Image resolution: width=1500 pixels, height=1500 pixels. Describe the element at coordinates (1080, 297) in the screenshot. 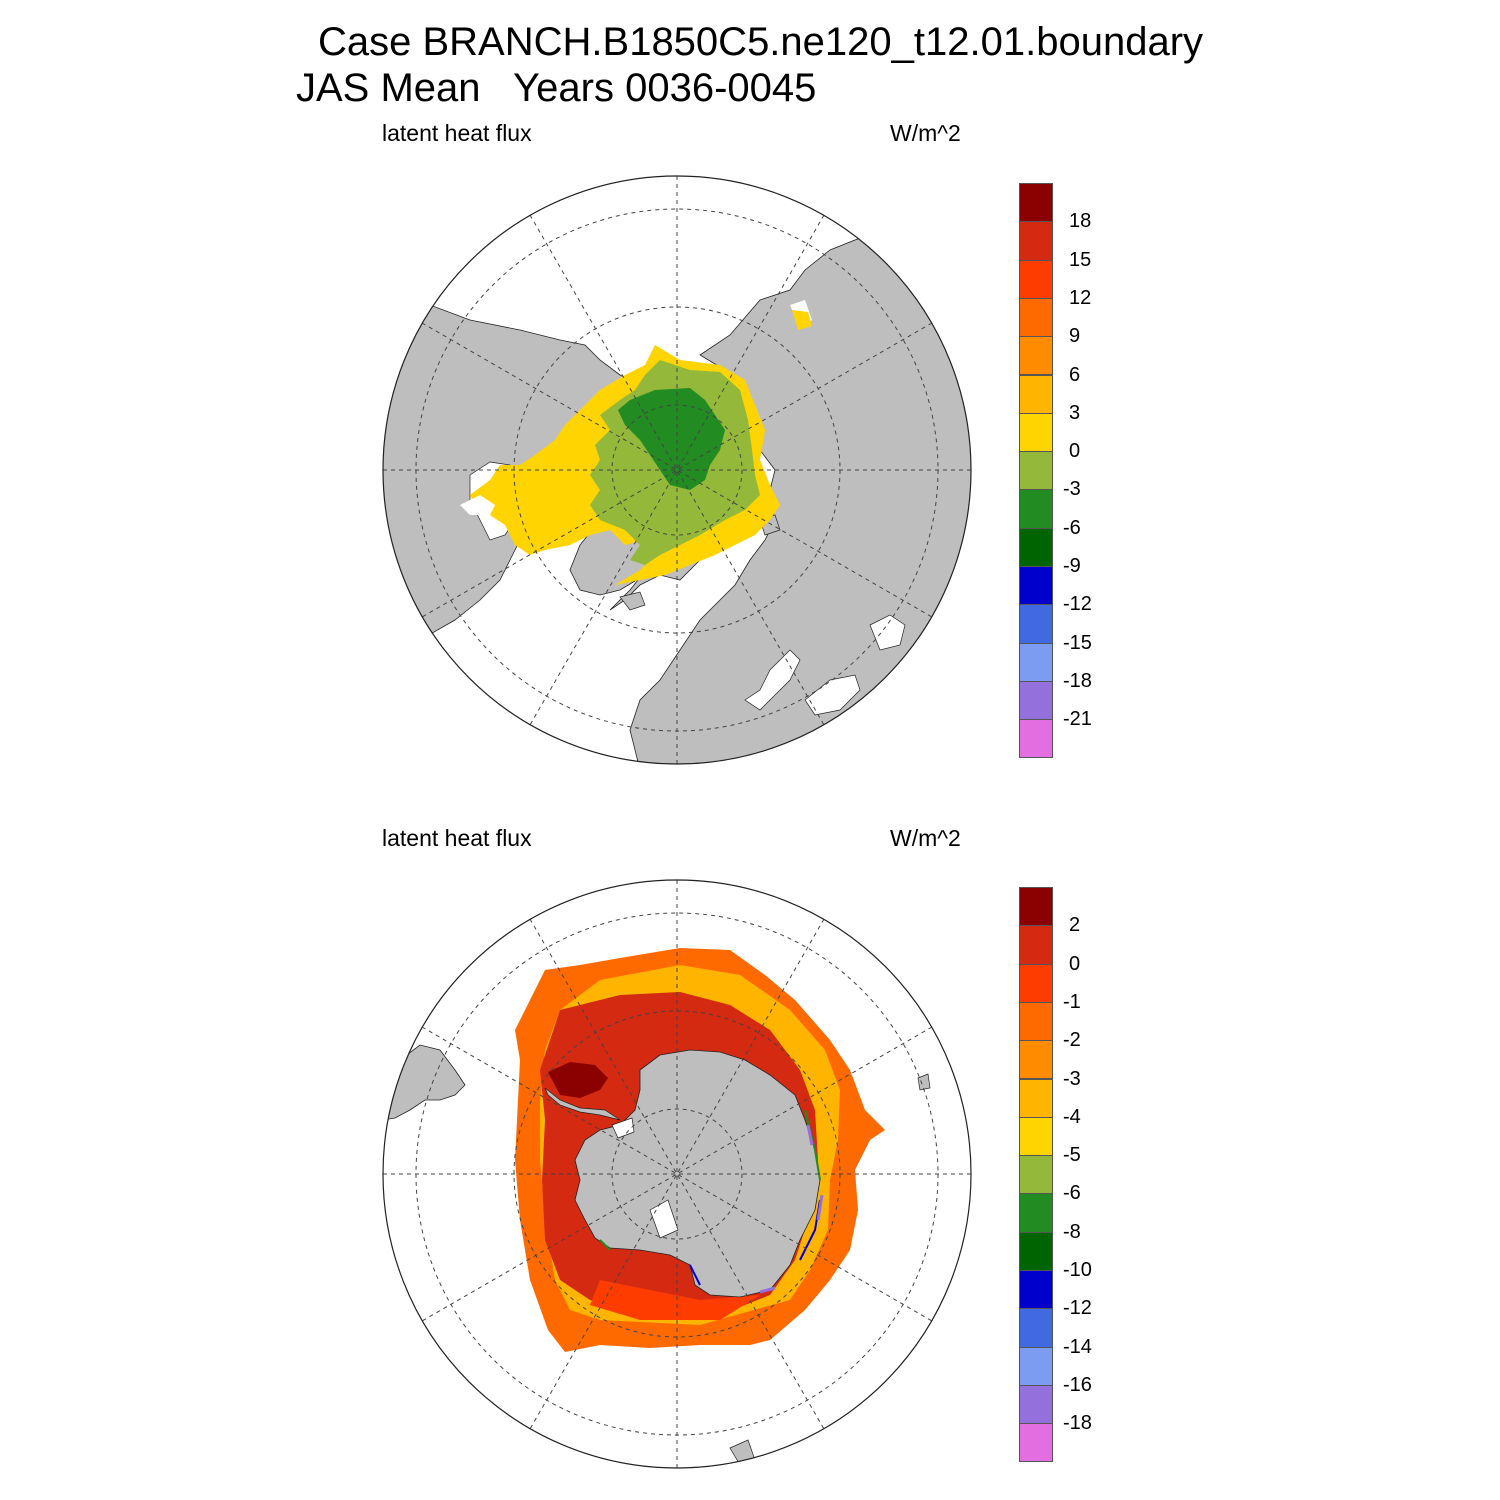

I see `colorbar-tick-label: 12` at that location.